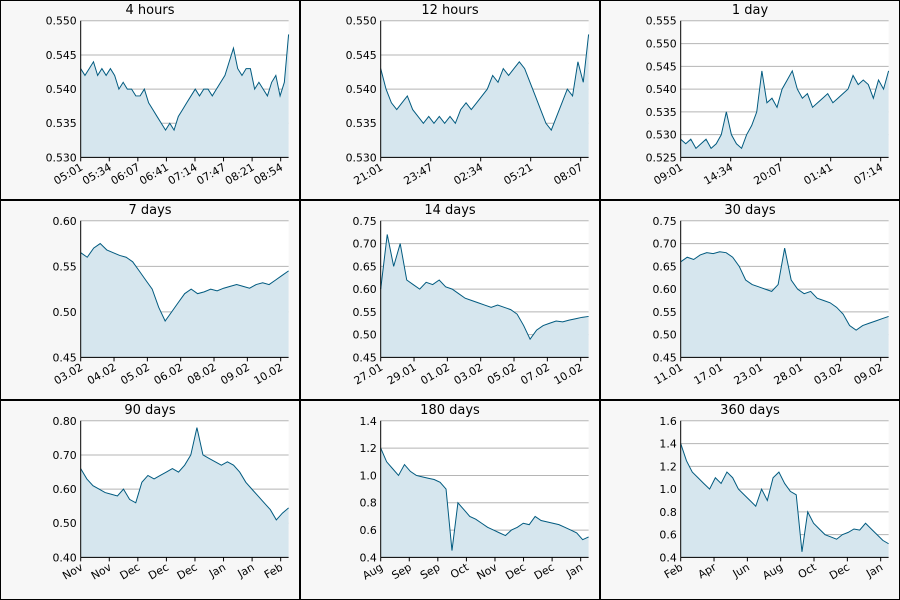 The height and width of the screenshot is (600, 900). Describe the element at coordinates (150, 410) in the screenshot. I see `chart-title: 90 days` at that location.